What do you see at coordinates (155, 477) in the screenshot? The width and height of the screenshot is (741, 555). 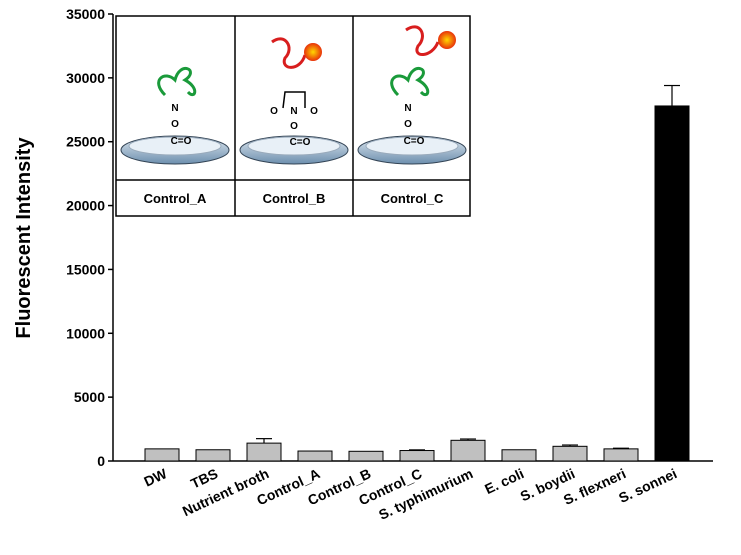 I see `x-tick-label: DW` at bounding box center [155, 477].